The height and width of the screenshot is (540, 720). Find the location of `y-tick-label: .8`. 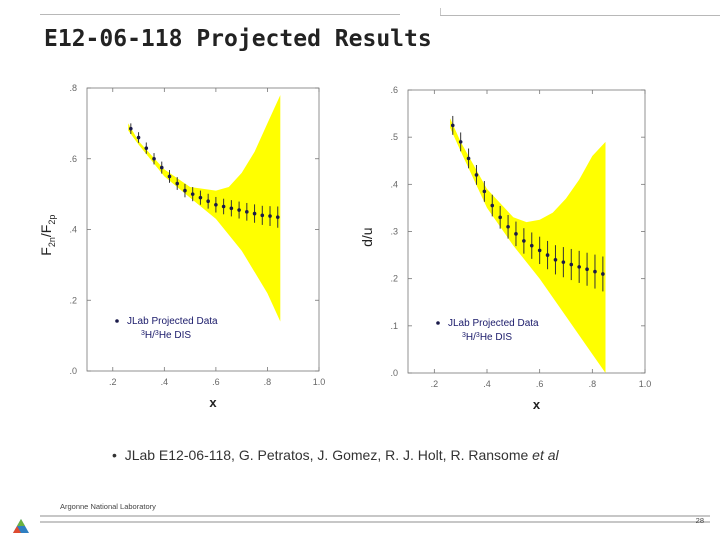

y-tick-label: .8 is located at coordinates (73, 88).